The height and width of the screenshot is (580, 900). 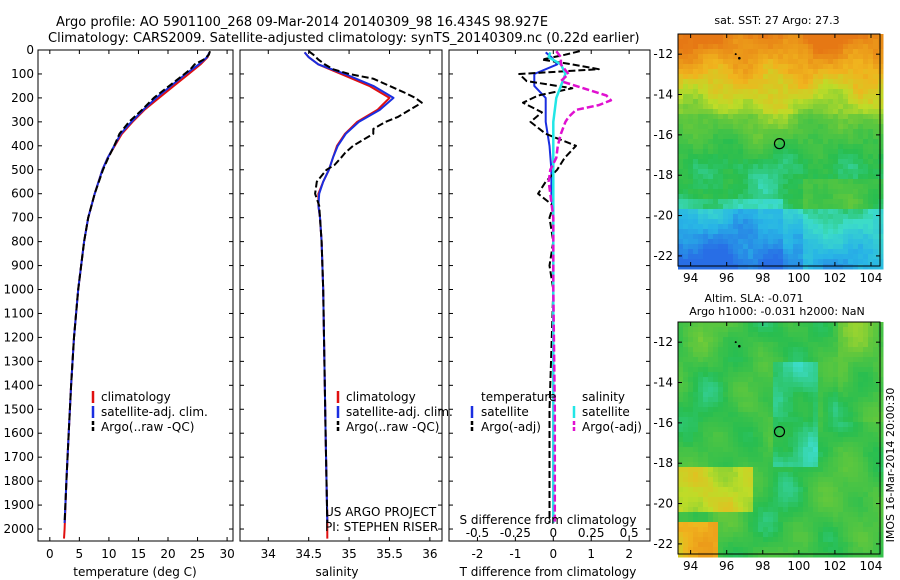 I want to click on difference-xlabel: T difference from climatology, so click(x=548, y=572).